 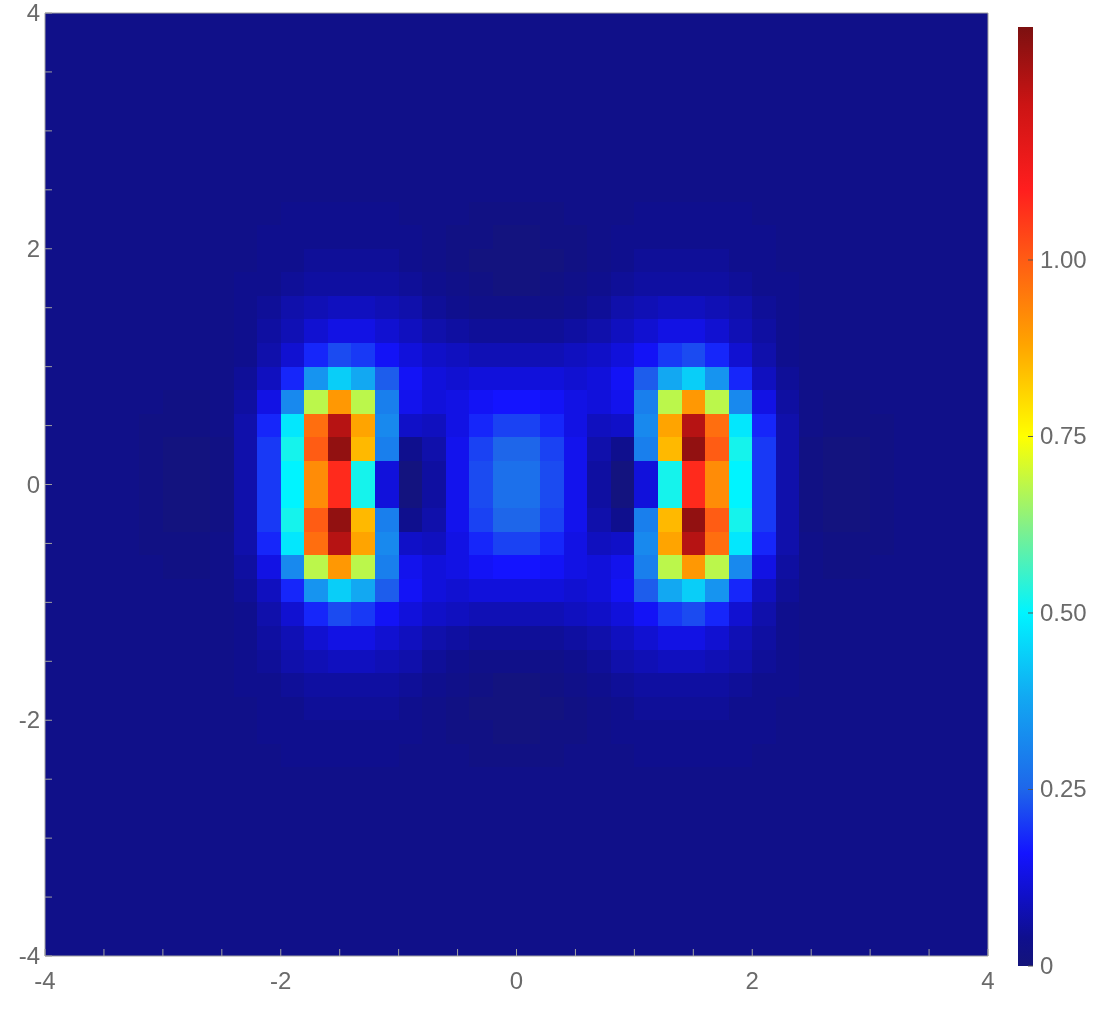 What do you see at coordinates (1063, 612) in the screenshot?
I see `color-bar-label: 0.50` at bounding box center [1063, 612].